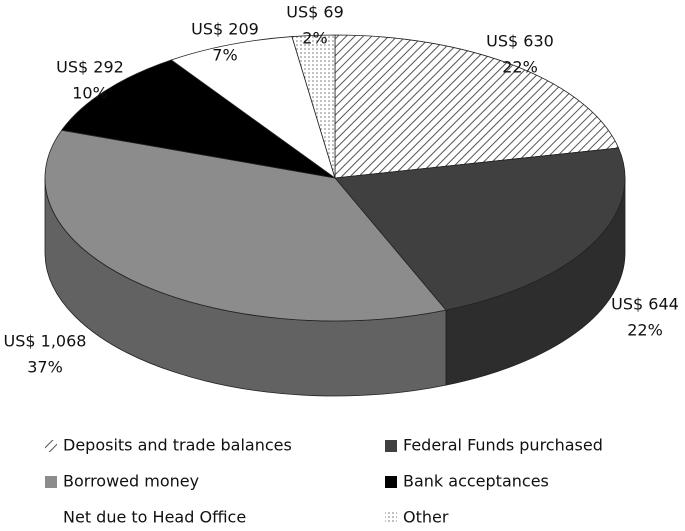 This screenshot has height=531, width=685. Describe the element at coordinates (45, 367) in the screenshot. I see `percent-label: 37%` at that location.